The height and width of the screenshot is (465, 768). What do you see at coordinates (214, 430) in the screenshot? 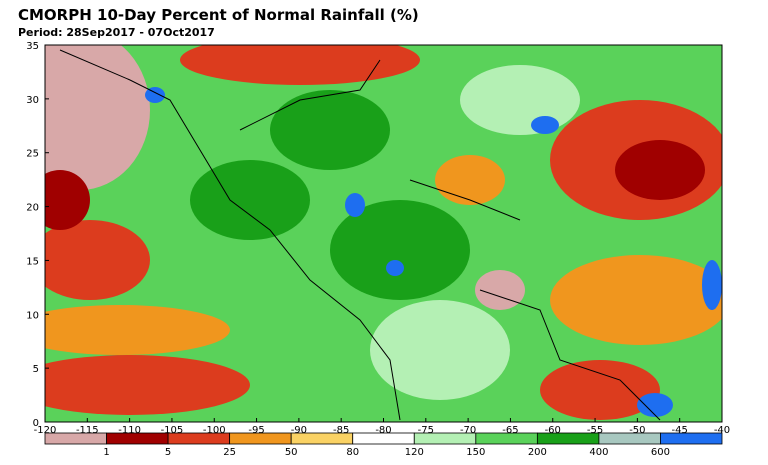
I see `x-tick-label: -100` at bounding box center [214, 430].